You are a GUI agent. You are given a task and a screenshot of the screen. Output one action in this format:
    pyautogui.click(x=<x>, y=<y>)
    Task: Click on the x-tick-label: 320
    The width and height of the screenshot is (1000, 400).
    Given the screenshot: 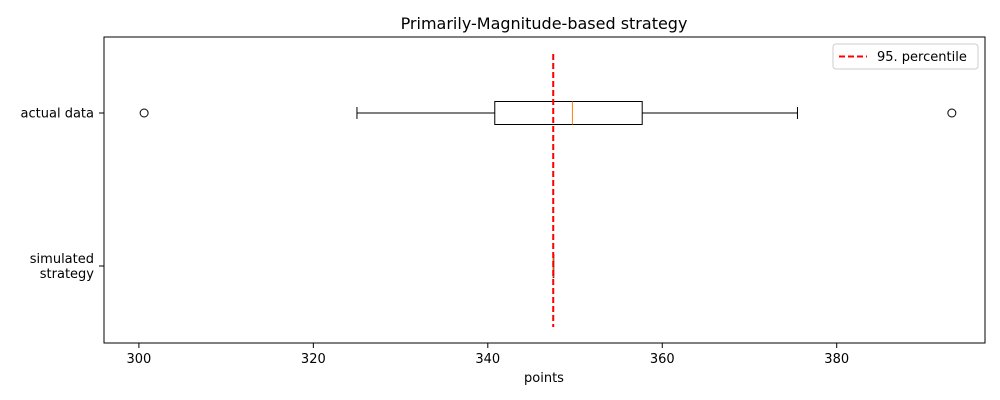 What is the action you would take?
    pyautogui.click(x=313, y=359)
    